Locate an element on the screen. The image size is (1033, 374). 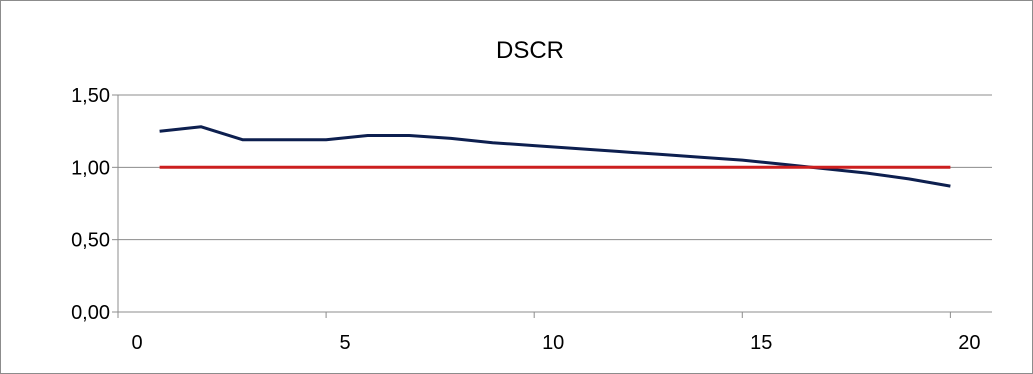
series-lines is located at coordinates (555, 156).